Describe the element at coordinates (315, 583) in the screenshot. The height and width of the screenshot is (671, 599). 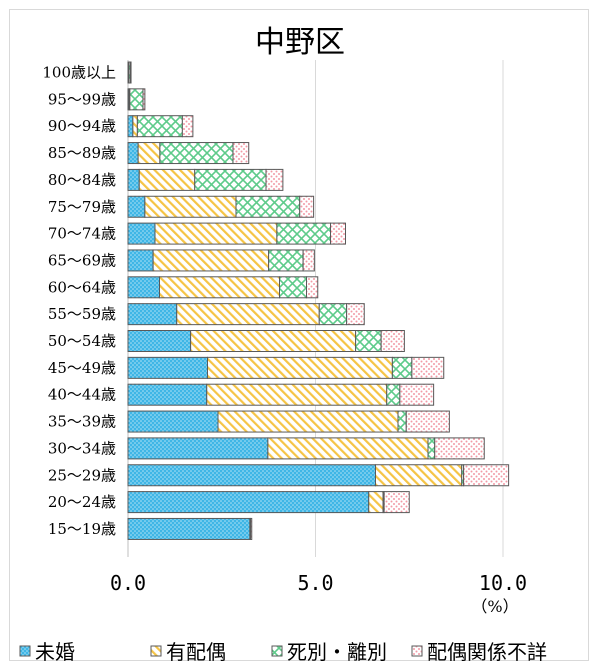
I see `x-tick-label: 5.0` at that location.